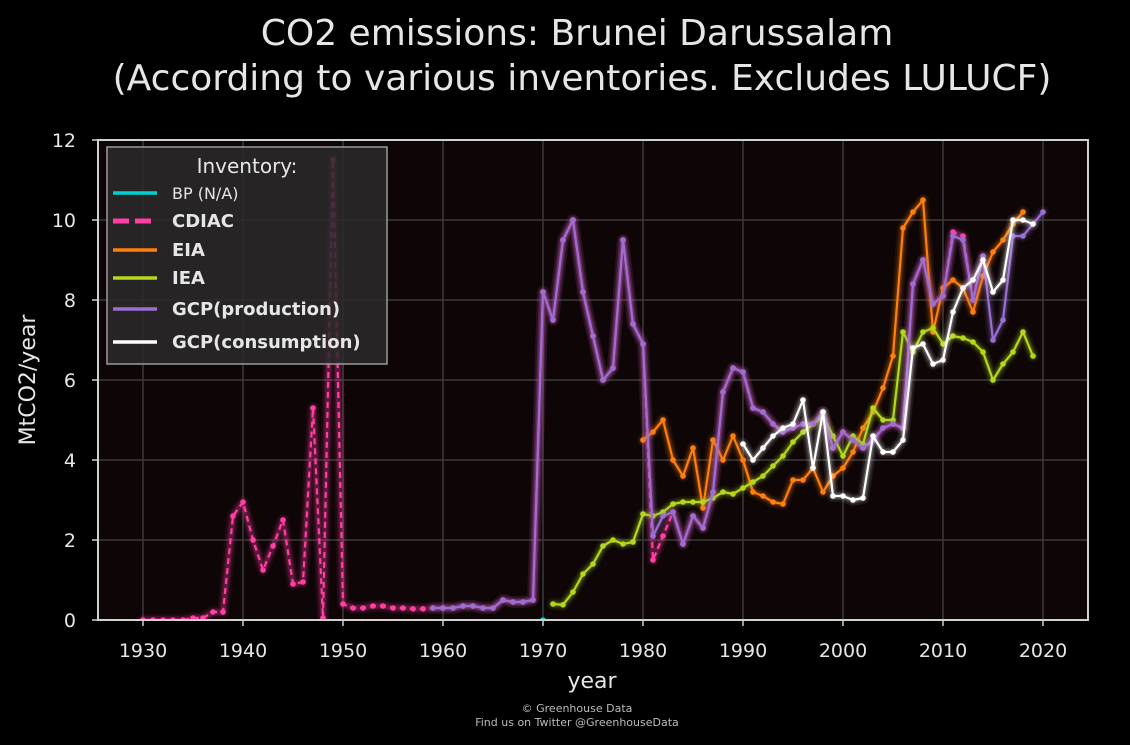  What do you see at coordinates (75, 381) in the screenshot?
I see `y-axis-ticks: 0 2 4 6 8 10 12` at bounding box center [75, 381].